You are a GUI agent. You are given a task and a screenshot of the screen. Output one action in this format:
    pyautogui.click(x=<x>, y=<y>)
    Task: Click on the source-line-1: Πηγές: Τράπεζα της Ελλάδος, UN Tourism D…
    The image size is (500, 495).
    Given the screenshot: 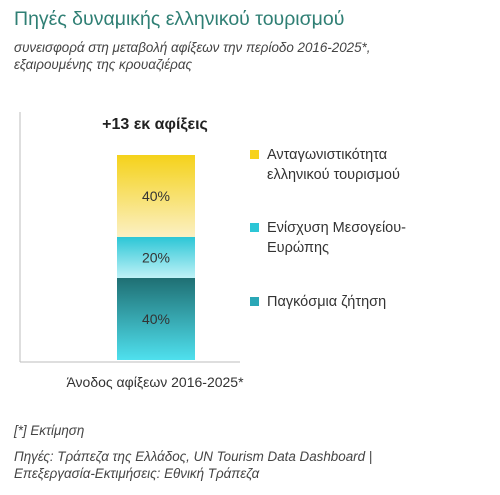 What is the action you would take?
    pyautogui.click(x=193, y=456)
    